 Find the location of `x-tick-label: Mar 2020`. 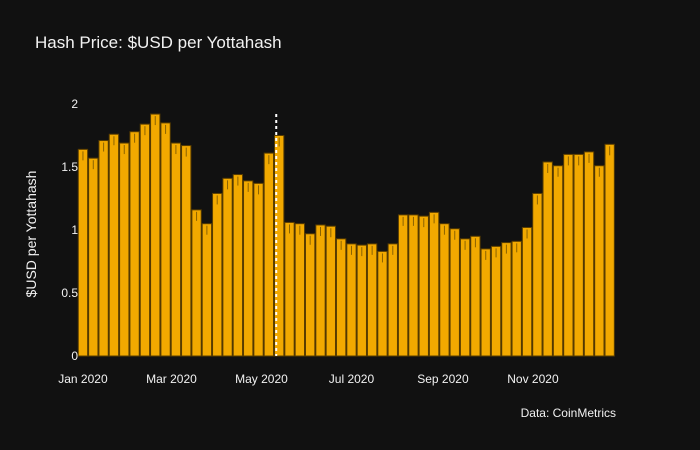

x-tick-label: Mar 2020 is located at coordinates (171, 379).